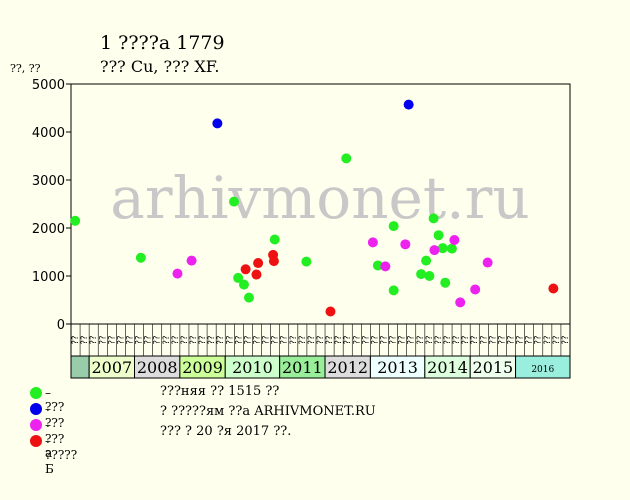 Image resolution: width=630 pixels, height=500 pixels. Describe the element at coordinates (302, 367) in the screenshot. I see `year-label: 2011` at that location.